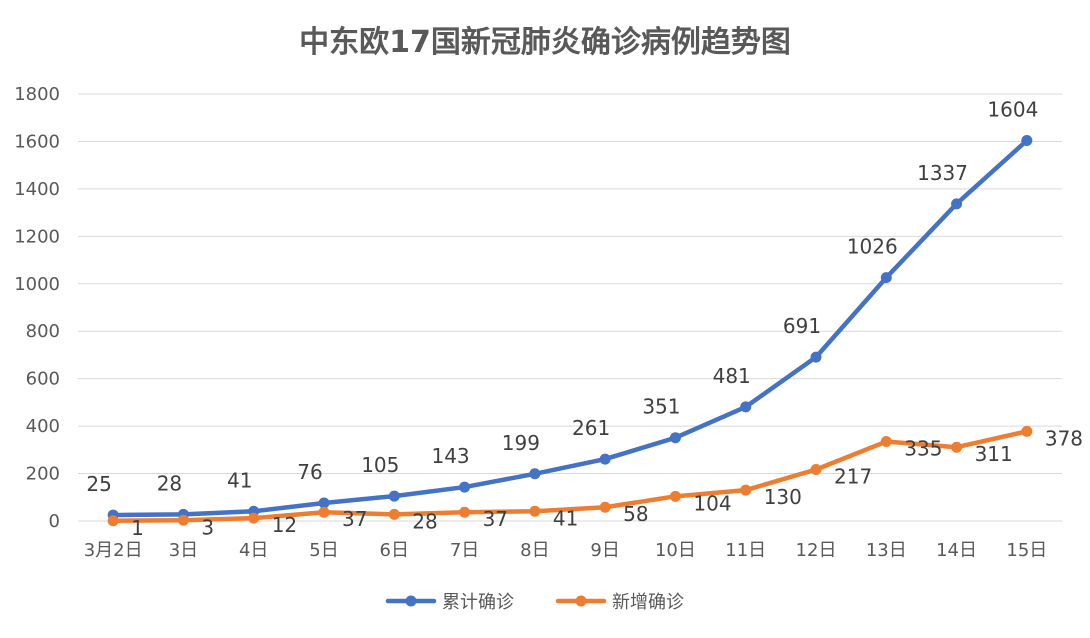  What do you see at coordinates (37, 189) in the screenshot?
I see `y-tick-label: 1400` at bounding box center [37, 189].